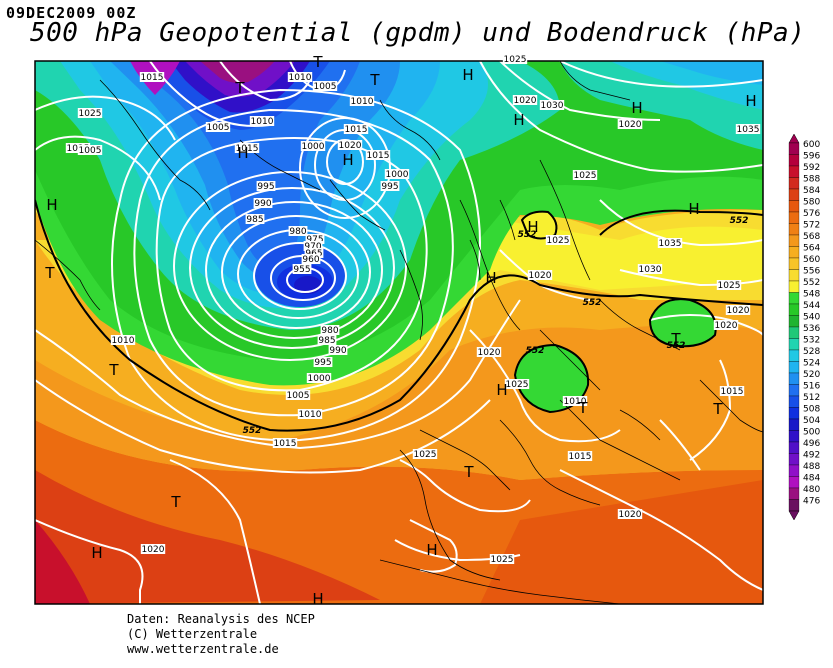  I want to click on pressure-label: 970, so click(312, 247).